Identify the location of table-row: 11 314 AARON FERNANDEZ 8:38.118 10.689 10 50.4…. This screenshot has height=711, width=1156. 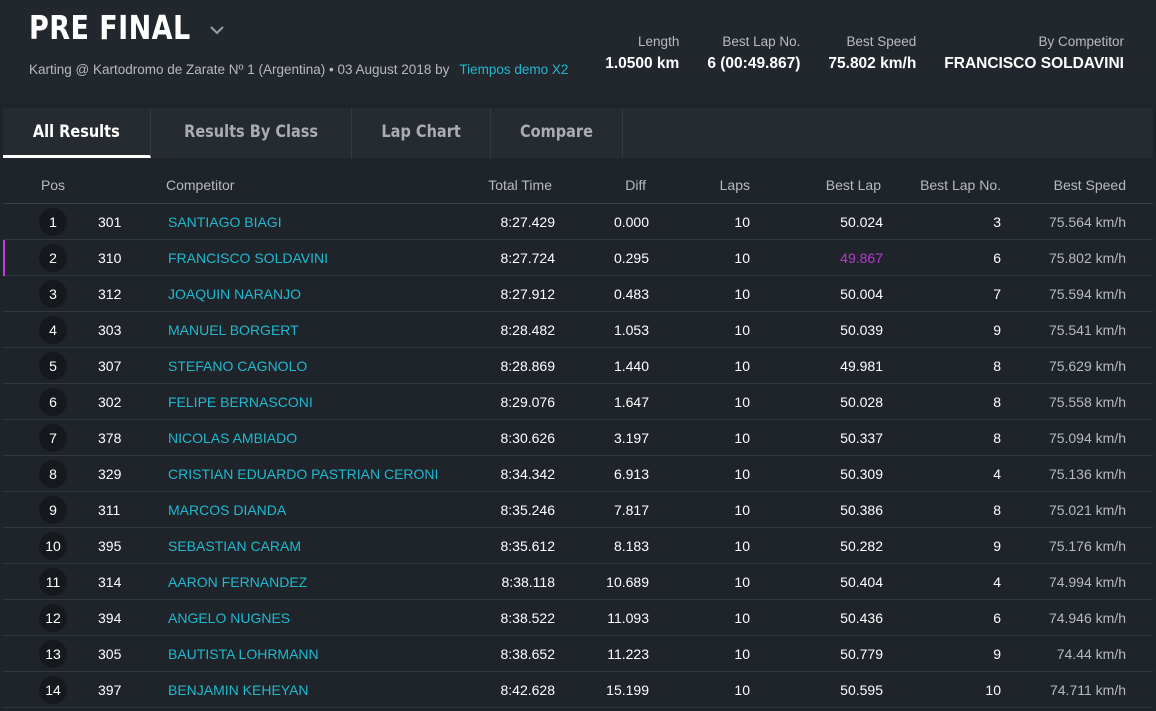
(578, 582).